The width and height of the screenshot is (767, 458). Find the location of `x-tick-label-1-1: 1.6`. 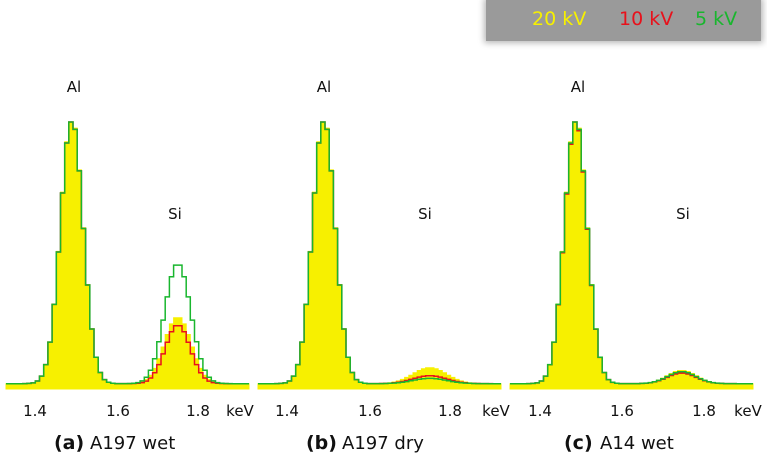

x-tick-label-1-1: 1.6 is located at coordinates (370, 411).